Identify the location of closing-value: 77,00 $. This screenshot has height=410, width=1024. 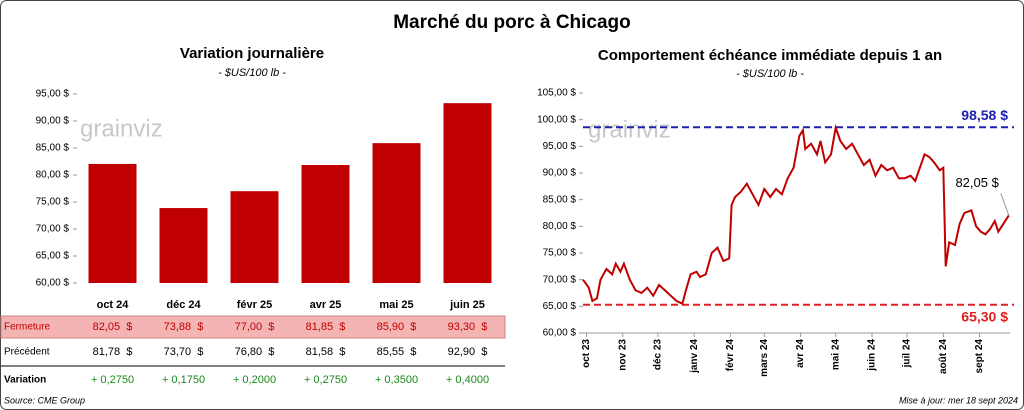
(255, 327).